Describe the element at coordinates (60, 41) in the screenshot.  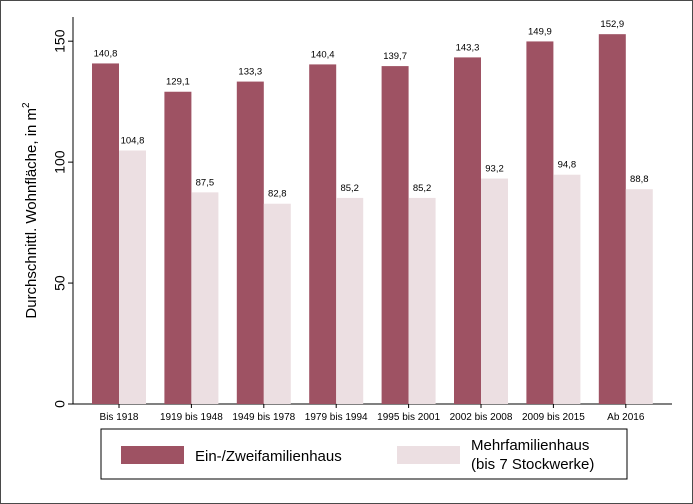
I see `y-tick-label: 150` at that location.